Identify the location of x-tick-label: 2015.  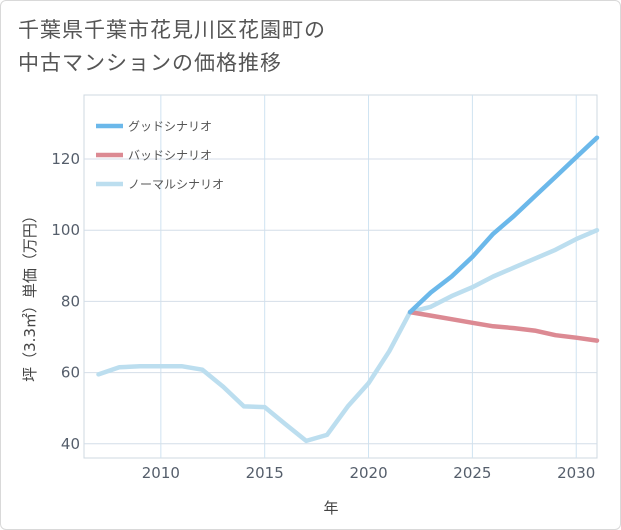
(265, 473).